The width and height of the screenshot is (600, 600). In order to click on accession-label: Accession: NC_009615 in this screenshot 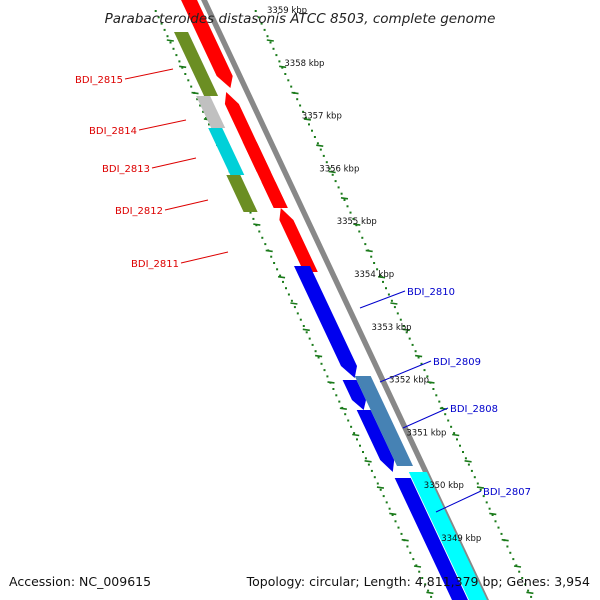, I will do `click(80, 581)`.